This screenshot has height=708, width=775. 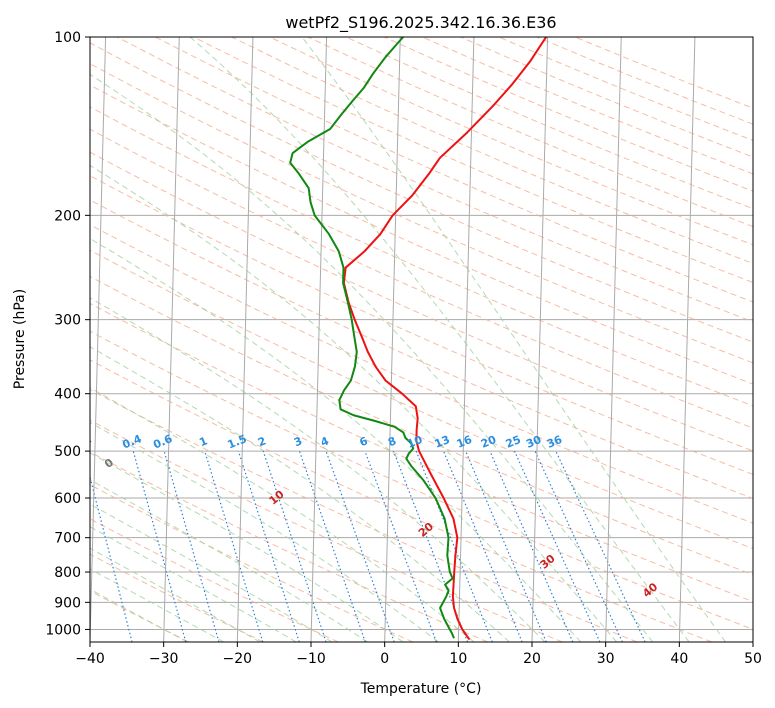 What do you see at coordinates (237, 441) in the screenshot?
I see `mixing-ratio-label: 1.5` at bounding box center [237, 441].